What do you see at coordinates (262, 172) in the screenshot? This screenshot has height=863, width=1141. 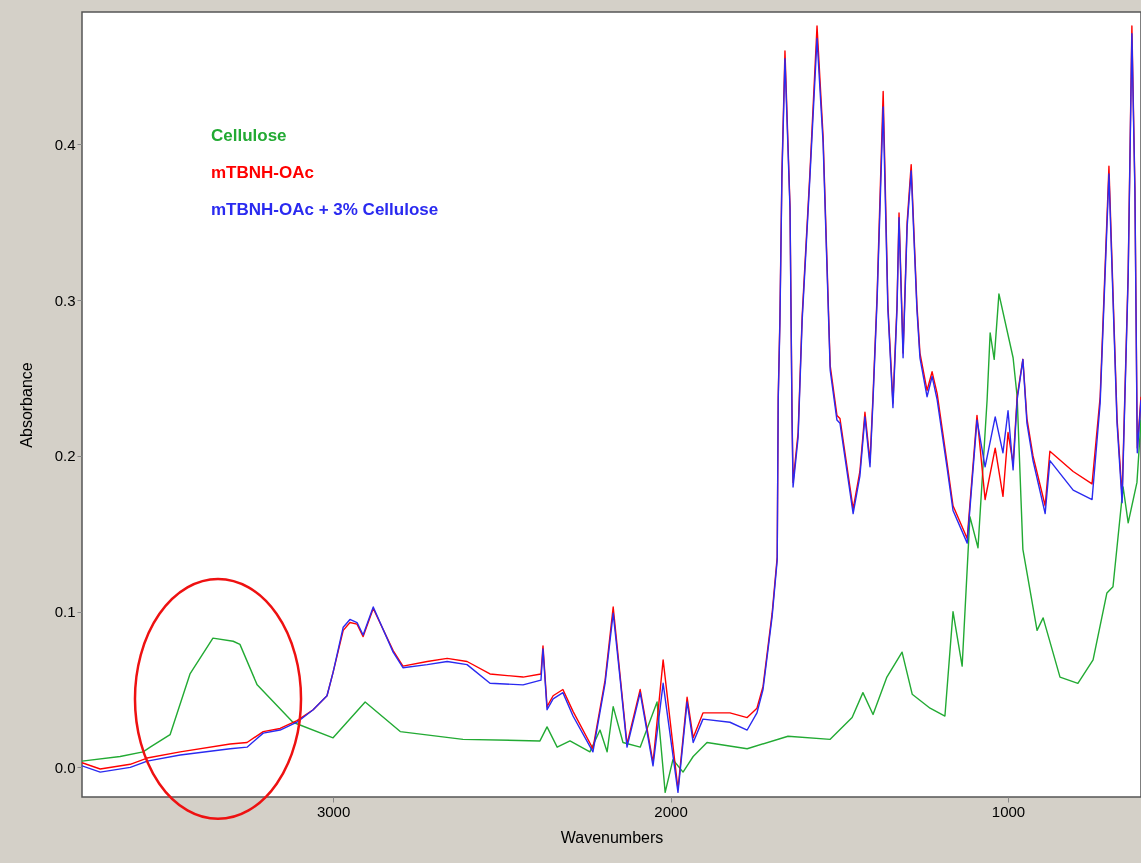 I see `text: mTBNH-OAc` at bounding box center [262, 172].